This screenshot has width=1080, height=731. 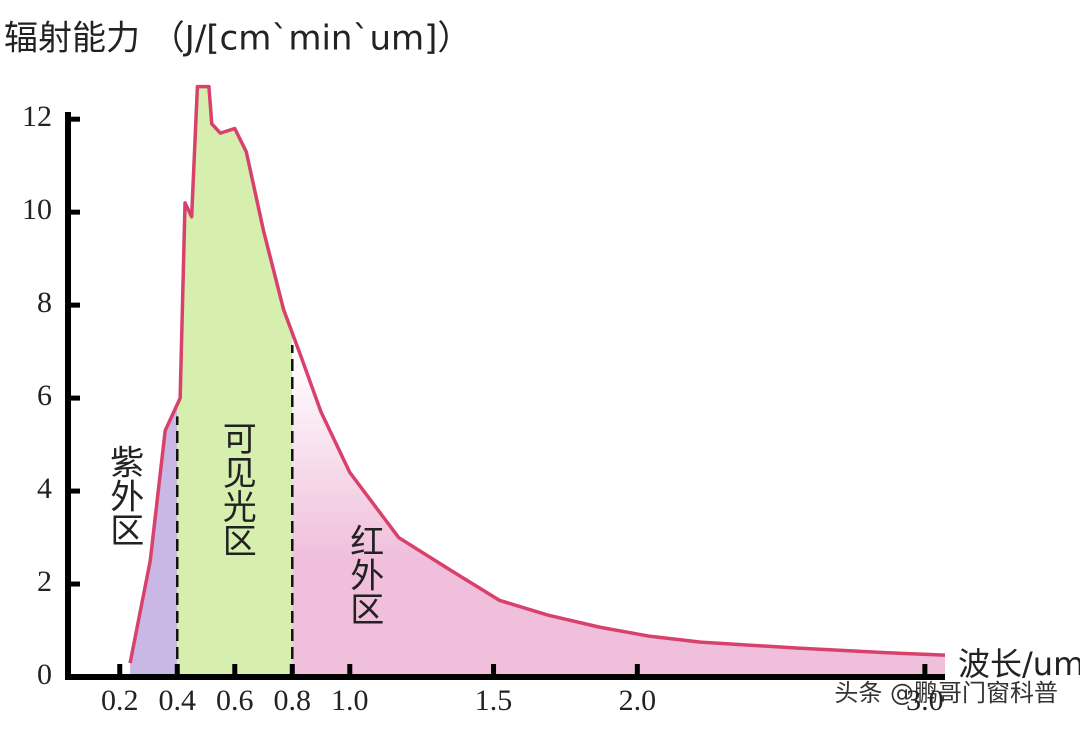 What do you see at coordinates (293, 700) in the screenshot?
I see `x-tick-label: 0.8` at bounding box center [293, 700].